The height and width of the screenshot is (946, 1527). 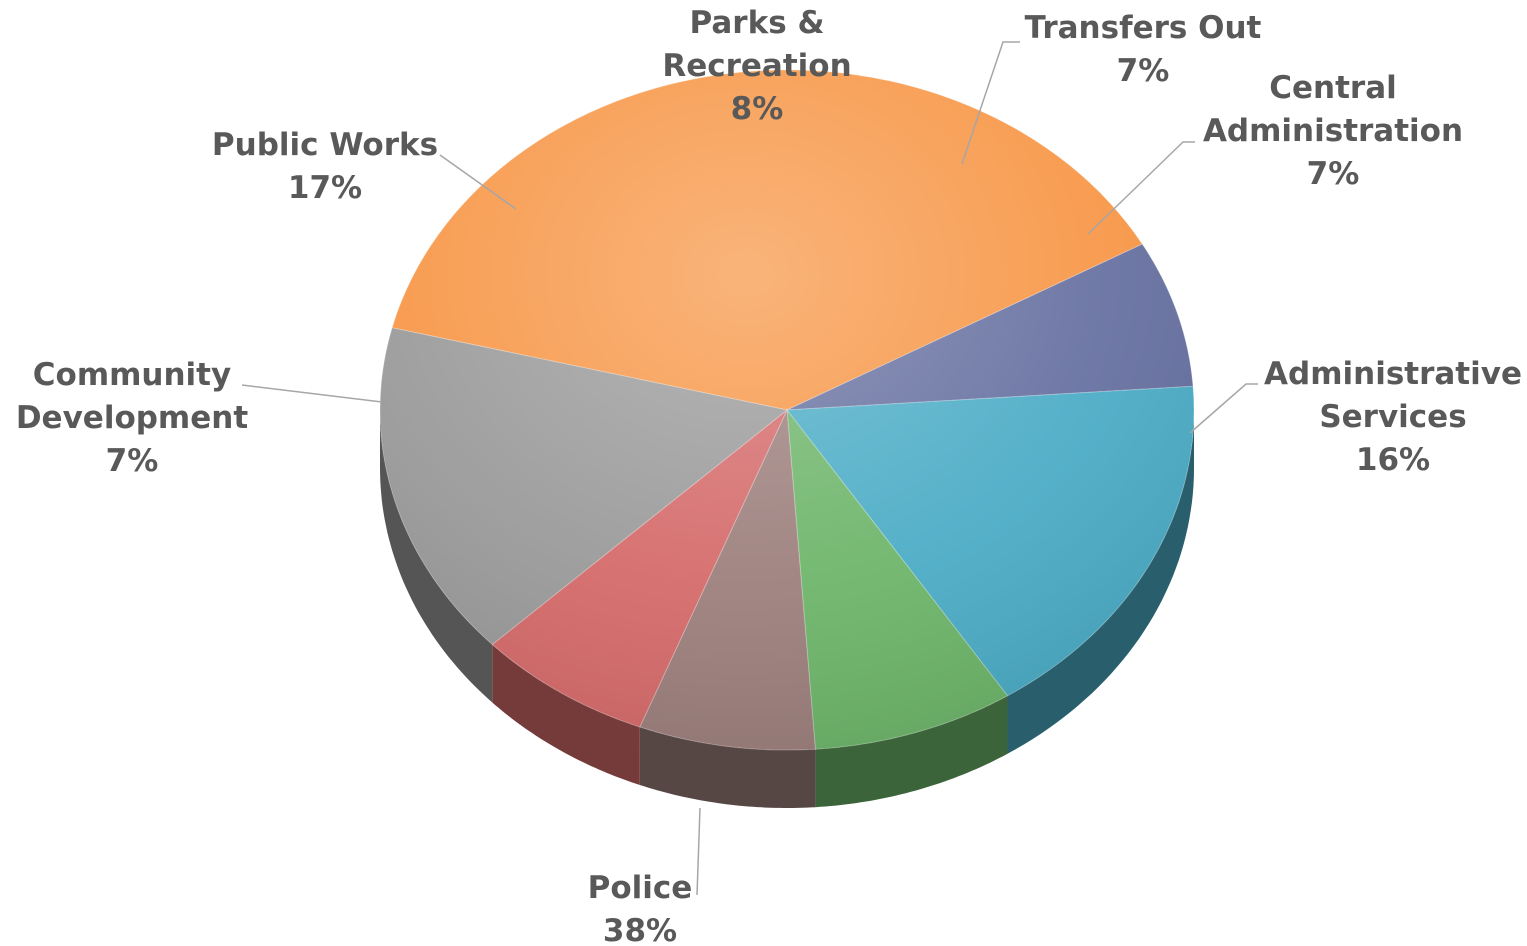 I want to click on slice-name-label-6: Administrative, so click(x=1393, y=374).